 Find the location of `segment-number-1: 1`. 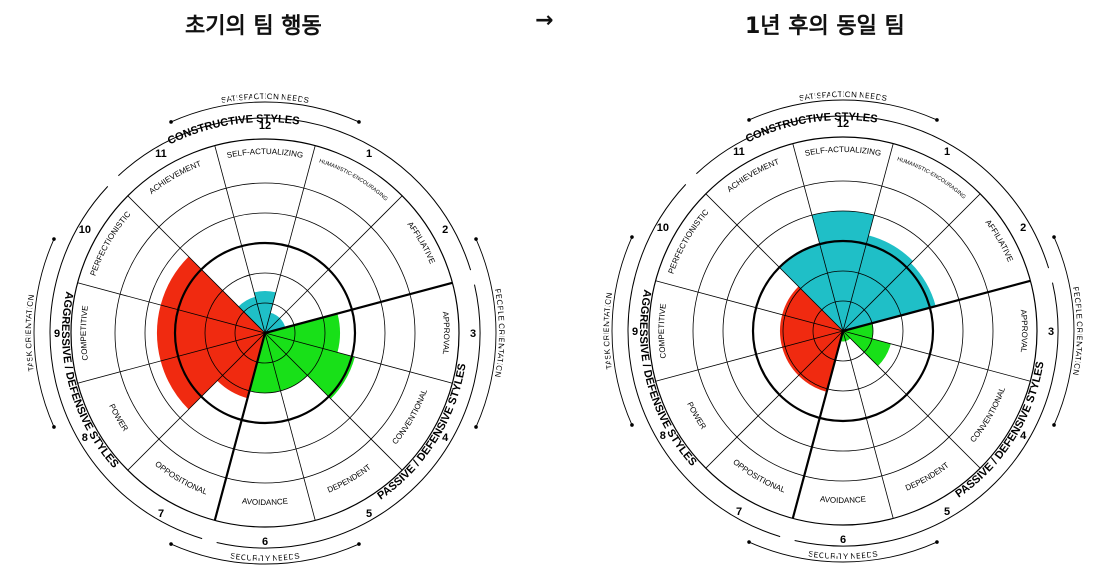

segment-number-1: 1 is located at coordinates (369, 154).